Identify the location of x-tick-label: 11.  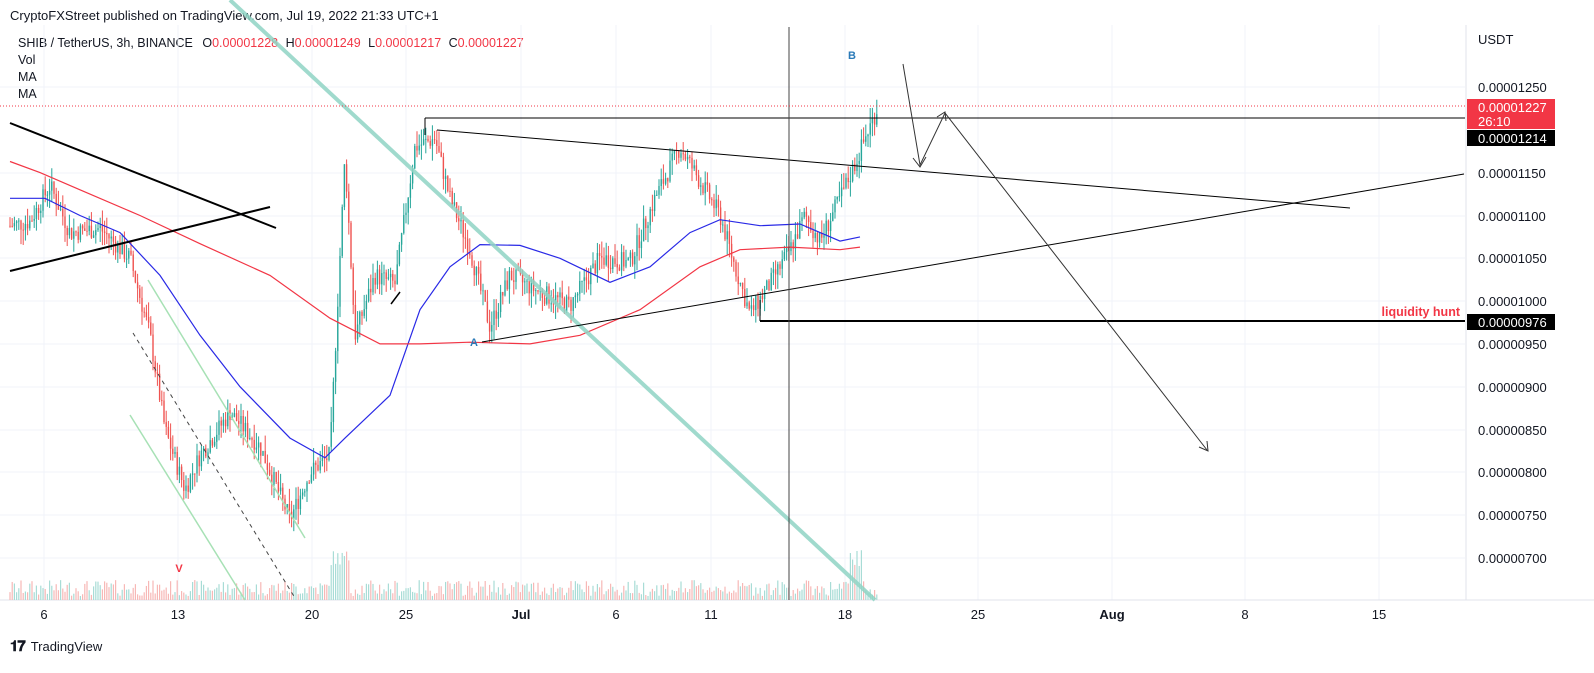
(711, 614).